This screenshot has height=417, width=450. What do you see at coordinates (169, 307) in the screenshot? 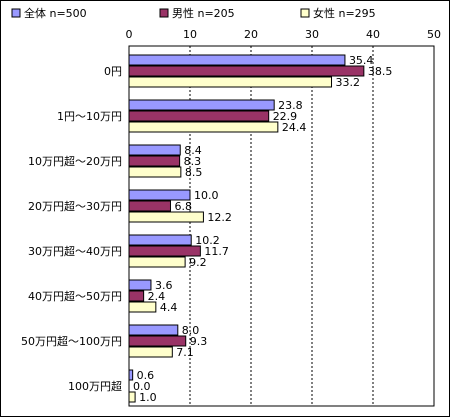
I see `data-label-5-2: 4.4` at bounding box center [169, 307].